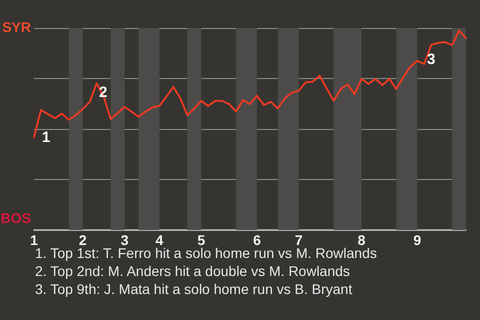 Image resolution: width=480 pixels, height=320 pixels. What do you see at coordinates (206, 253) in the screenshot?
I see `text: 1. Top 1st: T. Ferro hit a solo home run vs M. Rowlands` at bounding box center [206, 253].